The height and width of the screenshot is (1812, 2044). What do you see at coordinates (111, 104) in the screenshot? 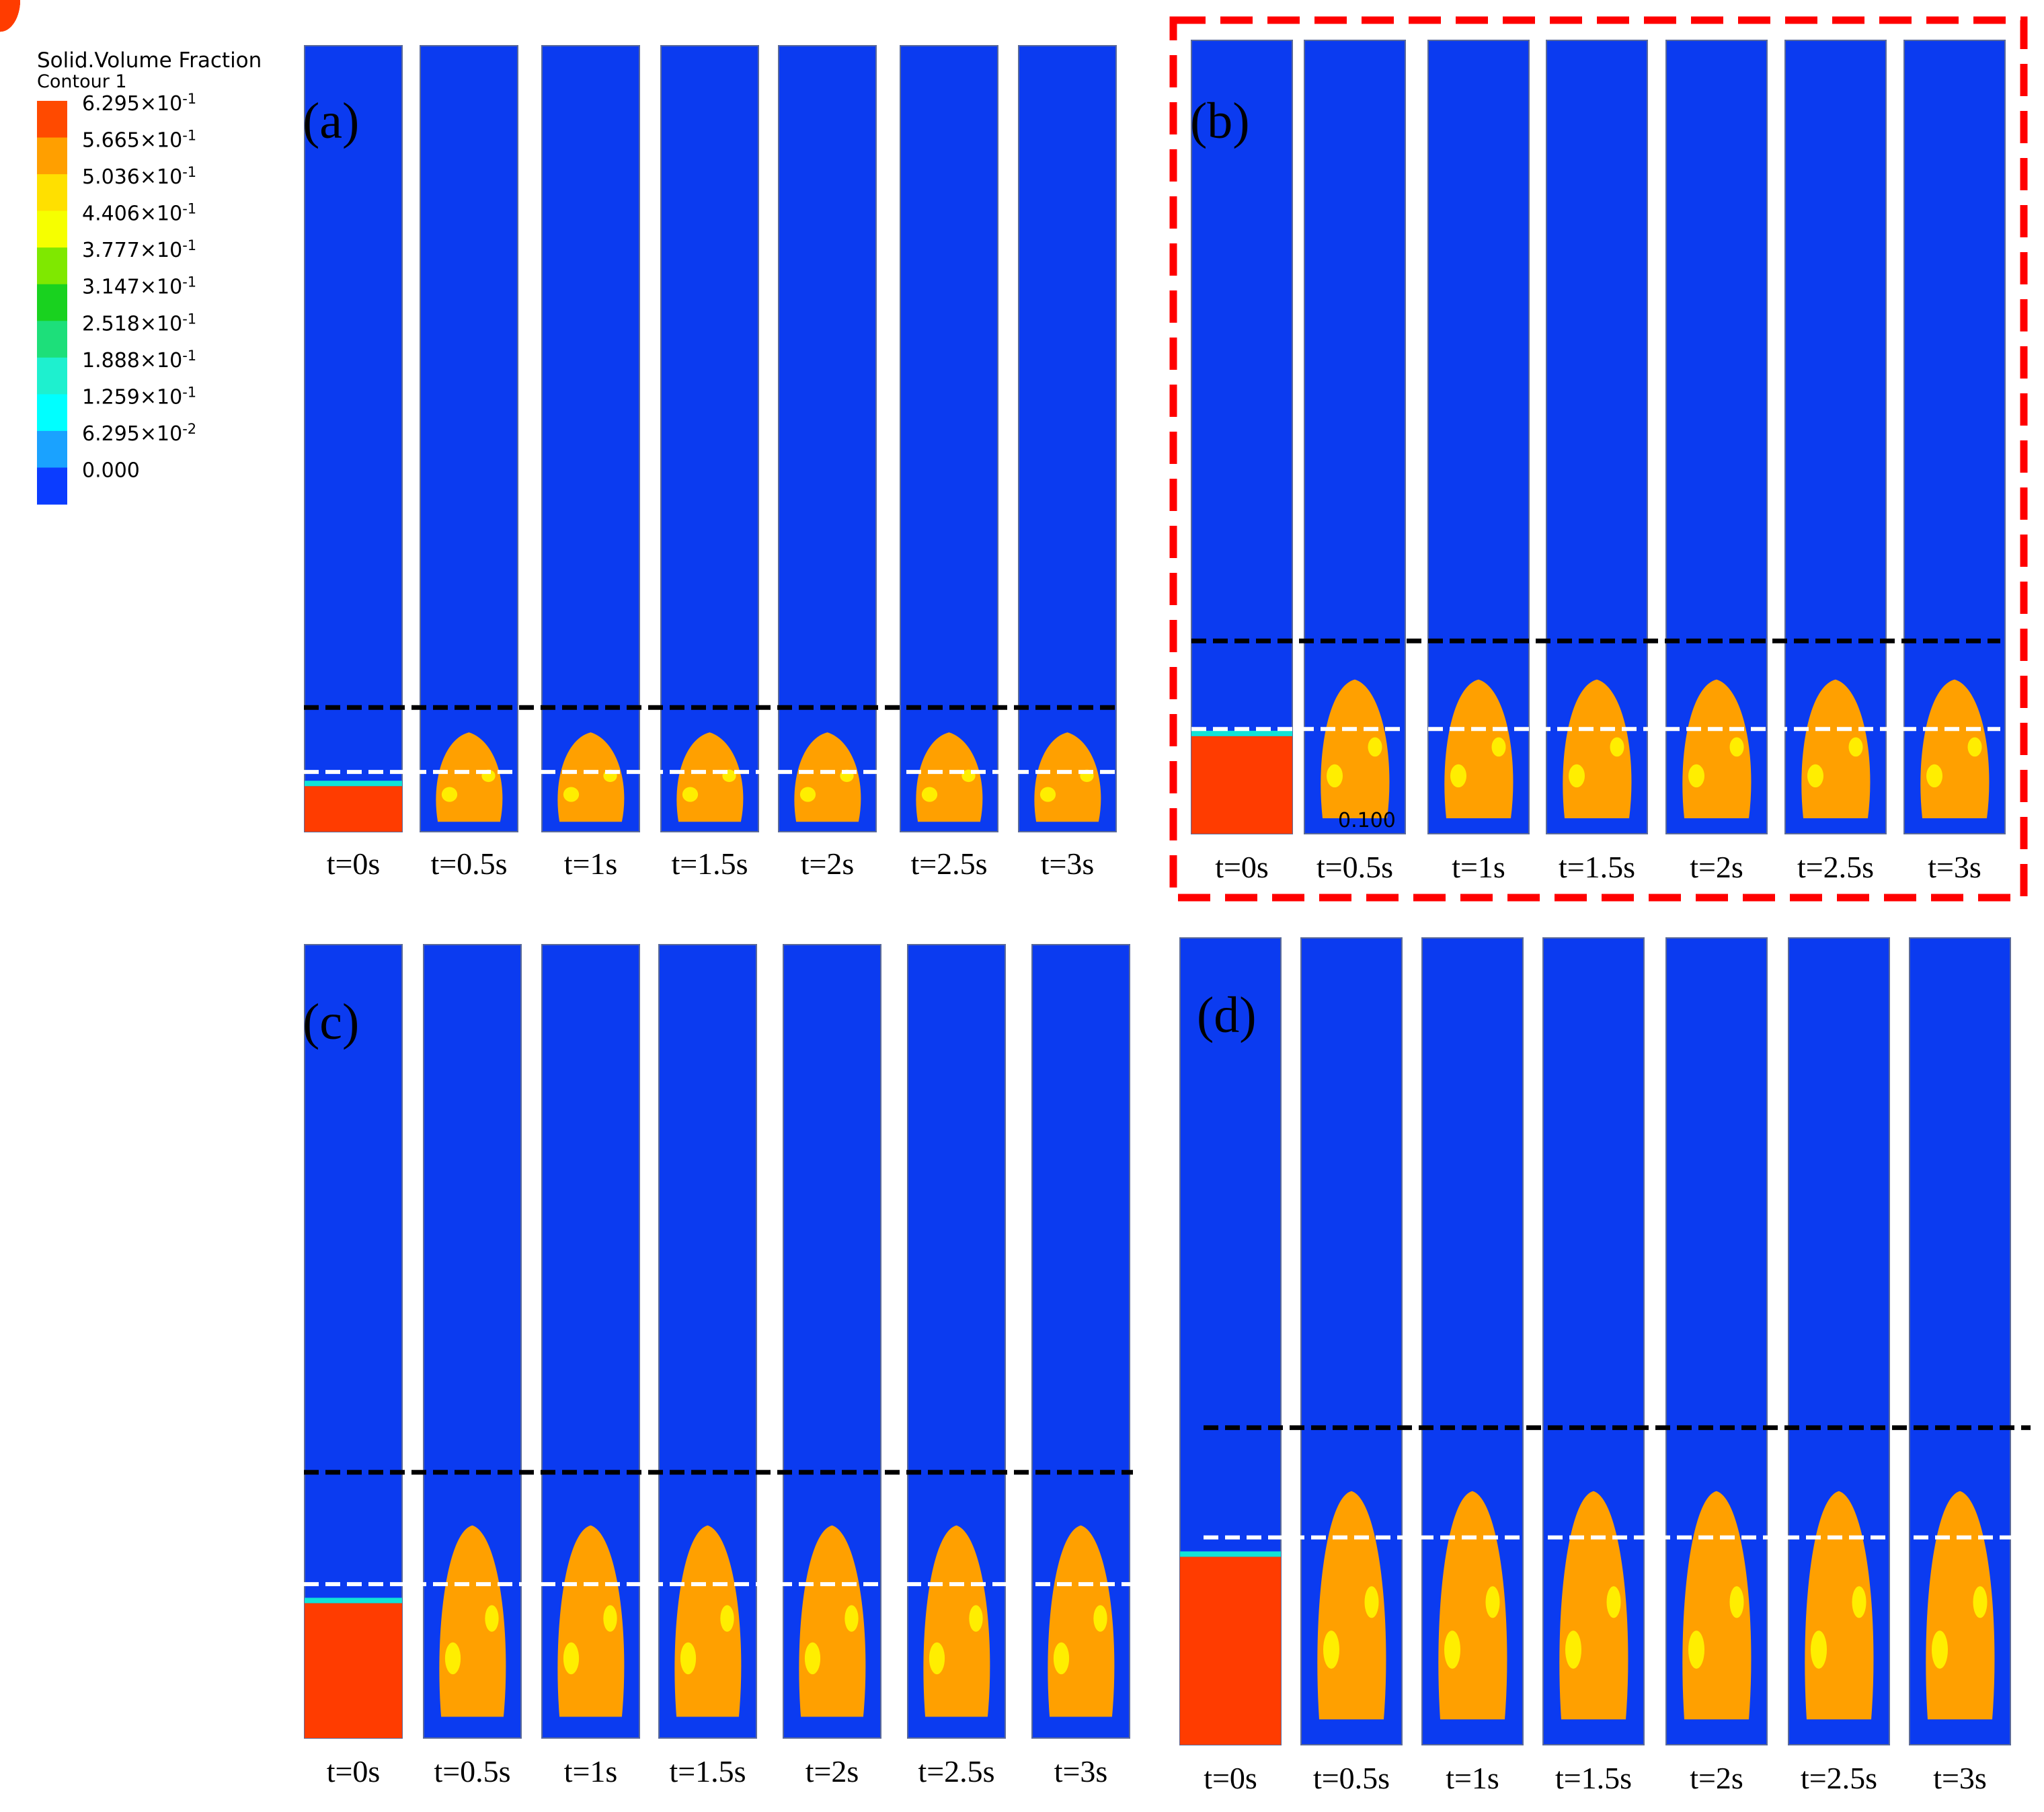
I see `legend-mantissa: 6.295` at bounding box center [111, 104].